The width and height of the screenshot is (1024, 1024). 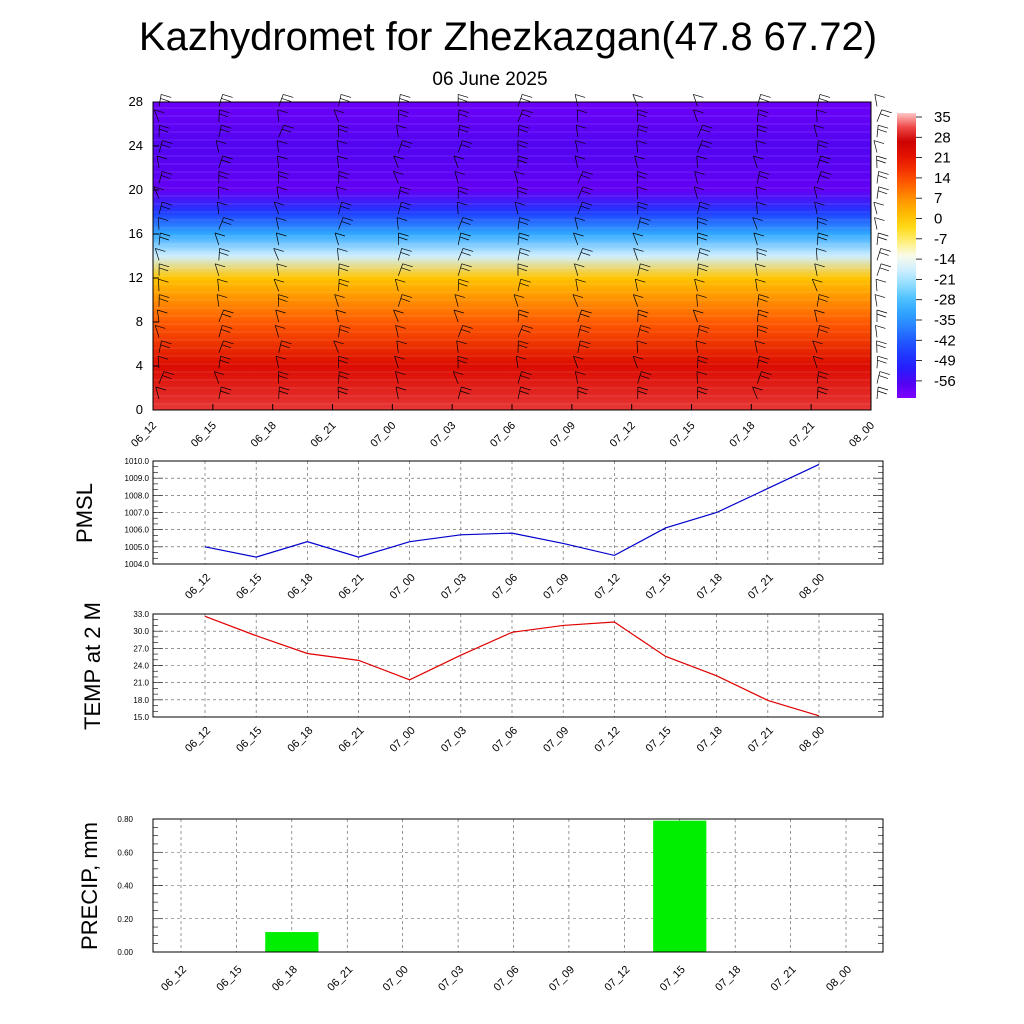 I want to click on colorbar-label: -21, so click(x=945, y=279).